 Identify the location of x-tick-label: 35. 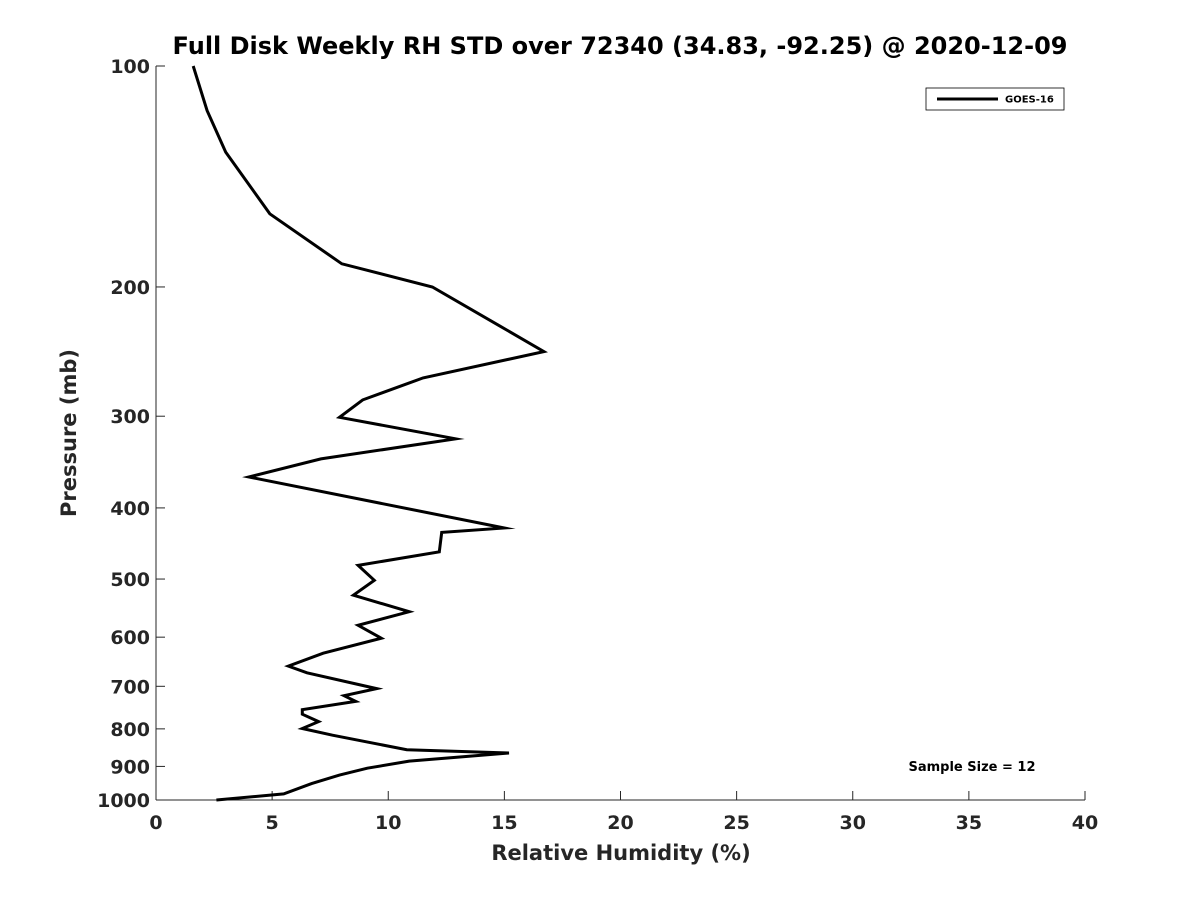
(969, 823).